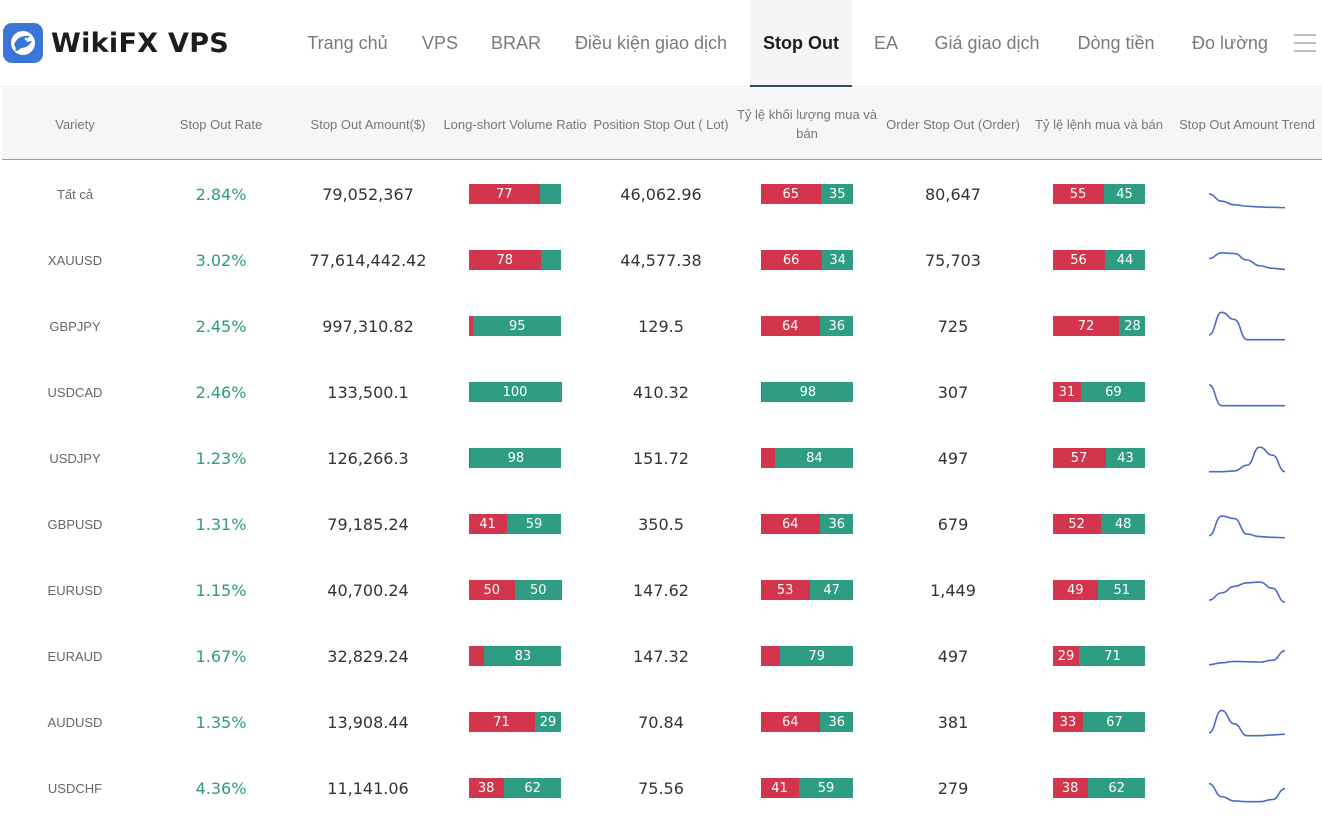 This screenshot has width=1322, height=822. I want to click on order-ratio-bar-buy-segment: 45, so click(1124, 194).